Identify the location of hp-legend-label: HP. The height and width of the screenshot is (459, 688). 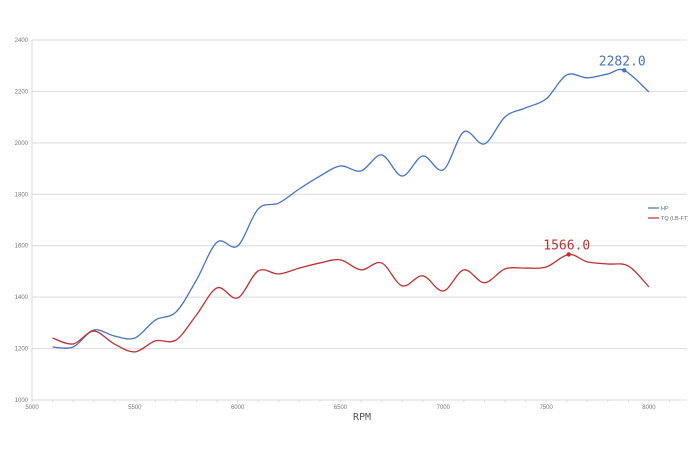
(665, 209).